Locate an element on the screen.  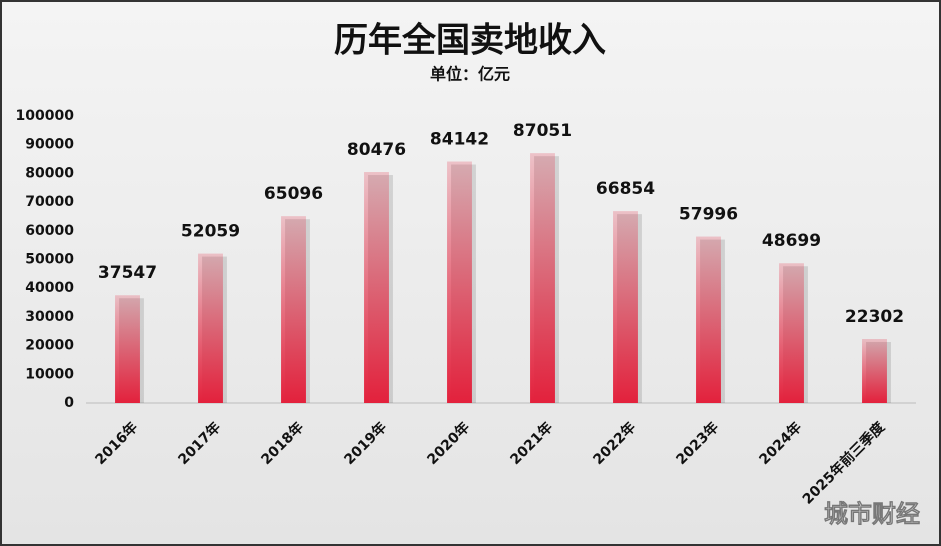
watermark: 城市财经 is located at coordinates (872, 514).